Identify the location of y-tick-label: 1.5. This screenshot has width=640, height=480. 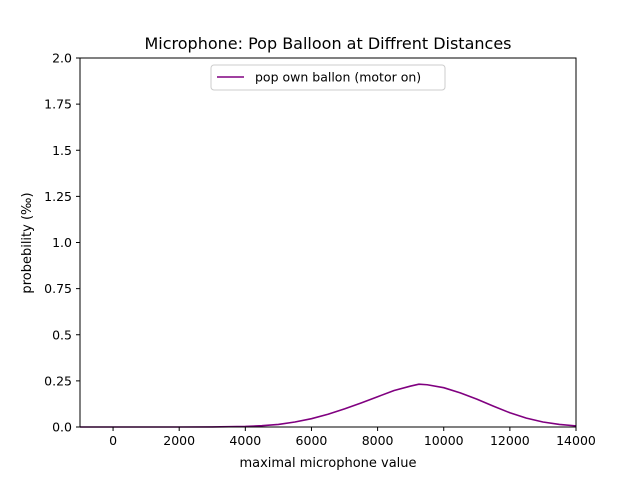
(62, 150).